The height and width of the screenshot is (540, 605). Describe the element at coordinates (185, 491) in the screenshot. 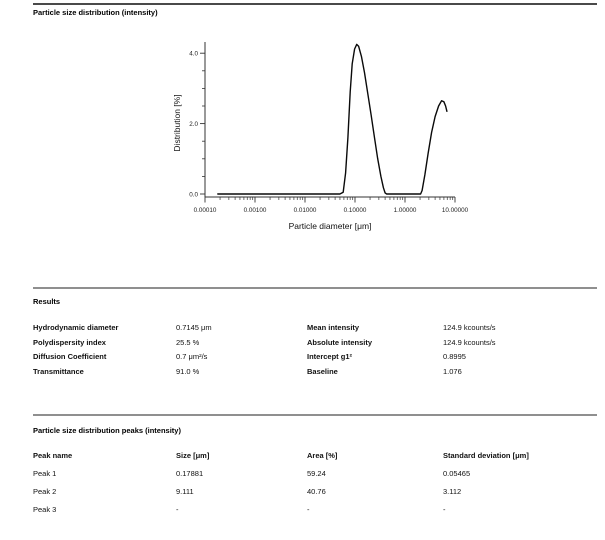

I see `peak-value-cell: 9.111` at that location.